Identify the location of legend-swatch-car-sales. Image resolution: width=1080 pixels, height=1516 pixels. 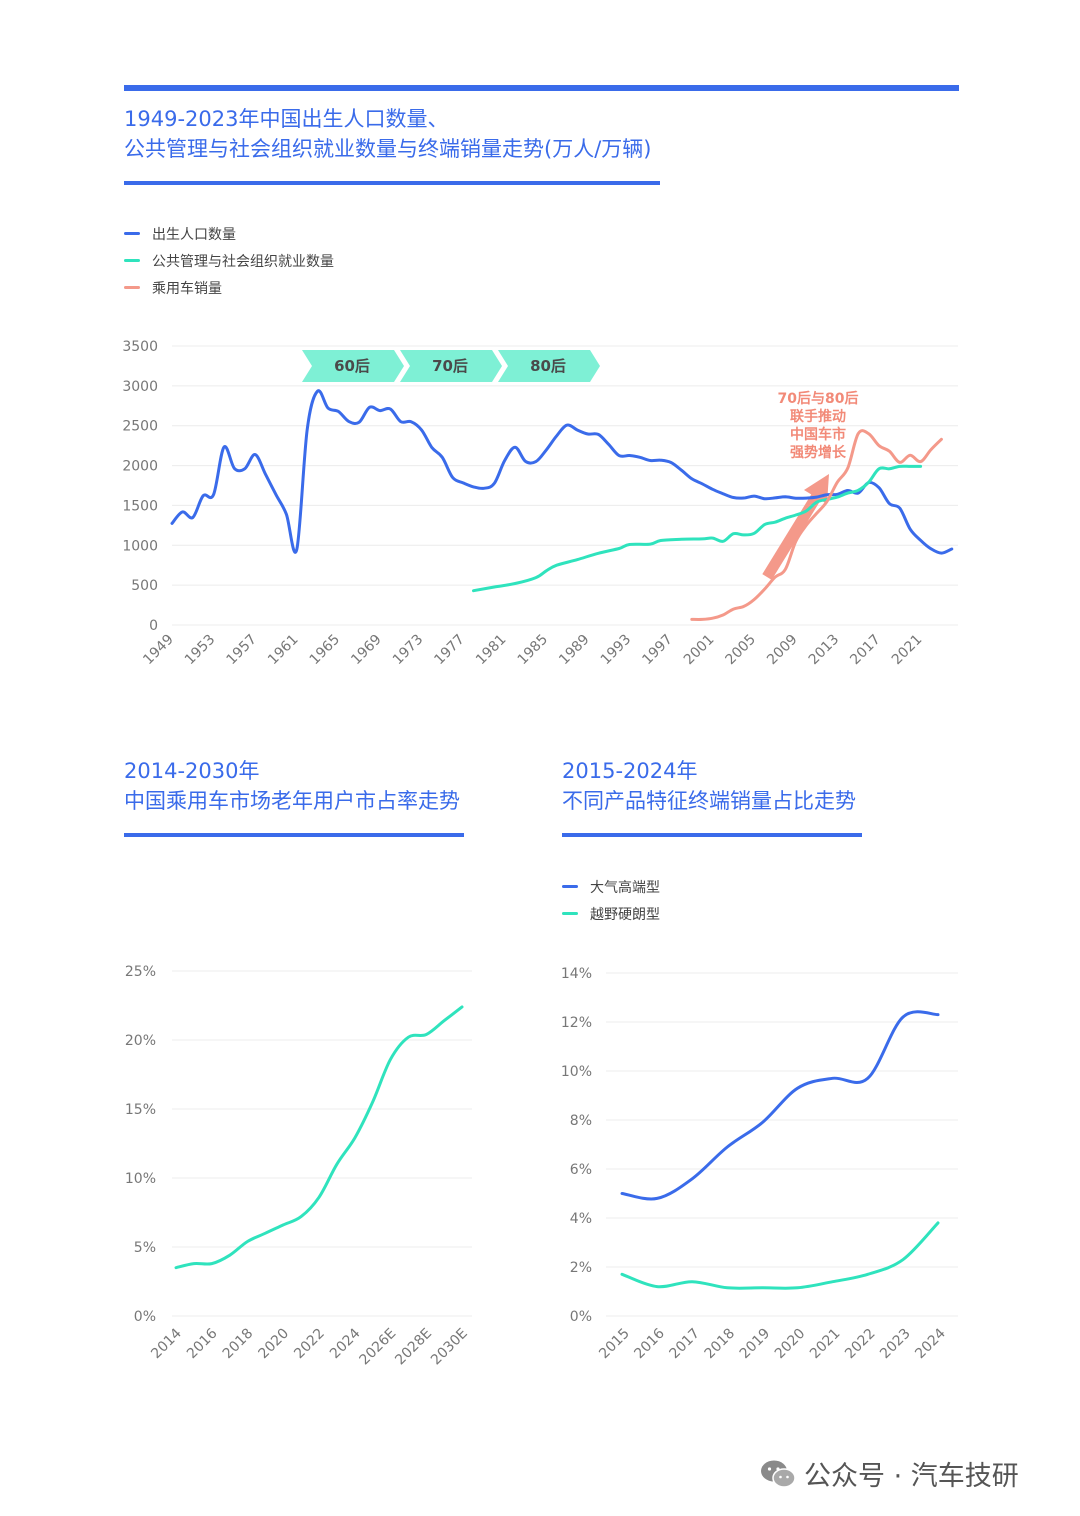
(132, 287).